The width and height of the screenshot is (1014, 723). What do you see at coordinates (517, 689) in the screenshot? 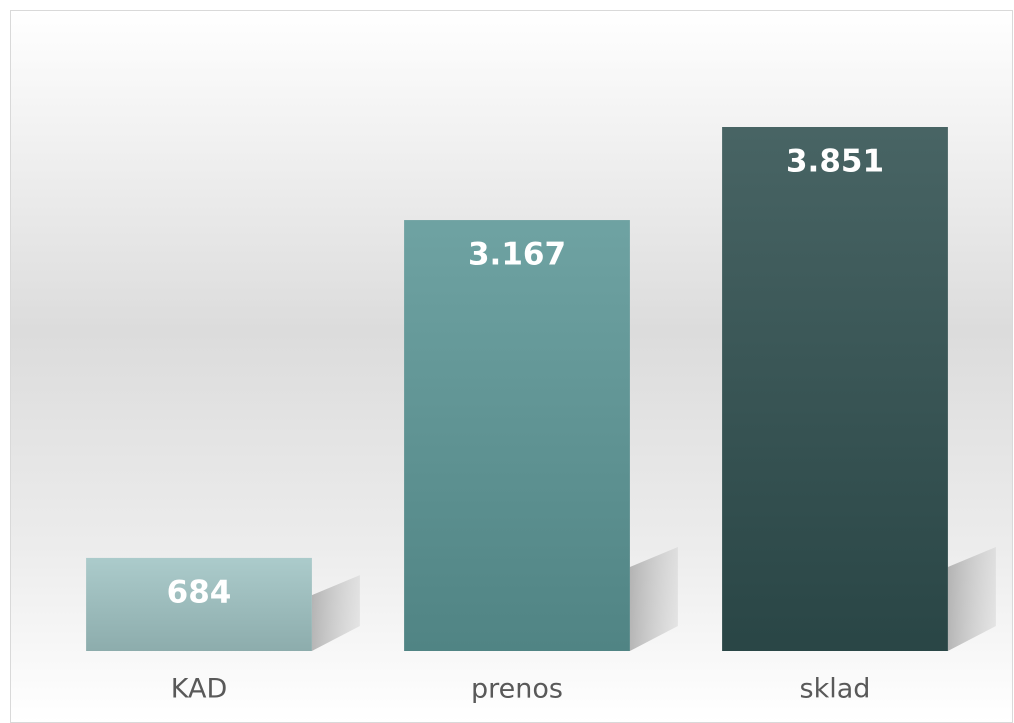
I see `x-tick-label: prenos` at bounding box center [517, 689].